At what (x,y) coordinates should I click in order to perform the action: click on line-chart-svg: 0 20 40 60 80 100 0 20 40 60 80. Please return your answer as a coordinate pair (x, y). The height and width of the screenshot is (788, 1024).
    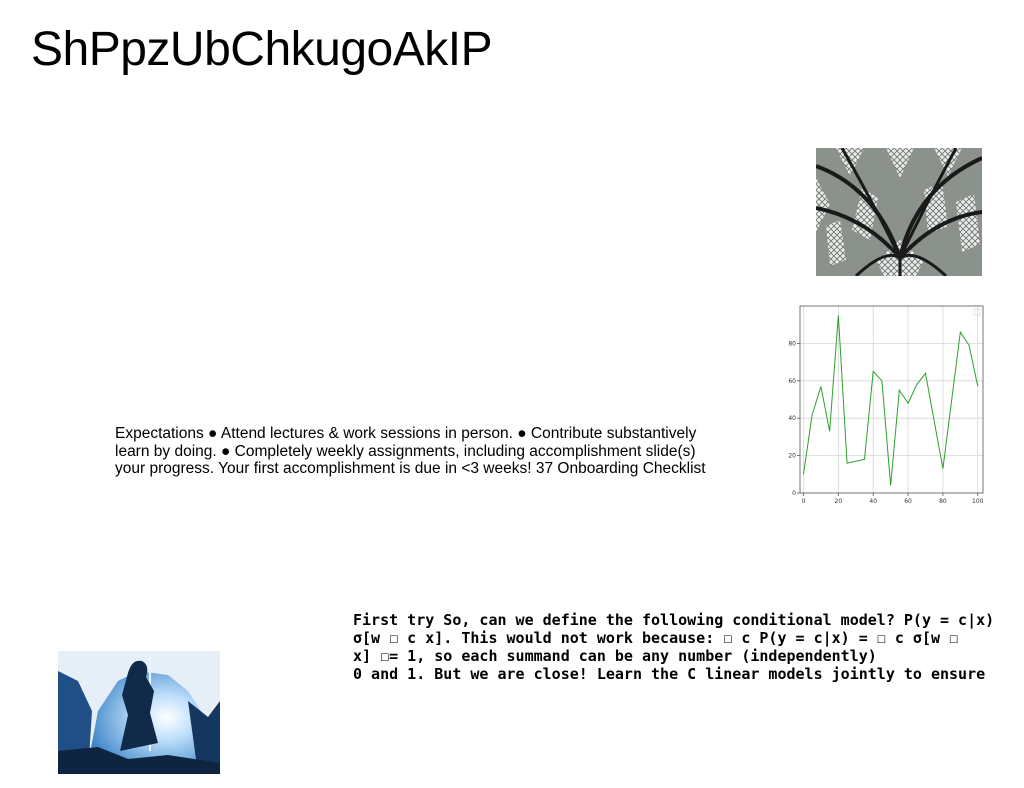
    Looking at the image, I should click on (886, 405).